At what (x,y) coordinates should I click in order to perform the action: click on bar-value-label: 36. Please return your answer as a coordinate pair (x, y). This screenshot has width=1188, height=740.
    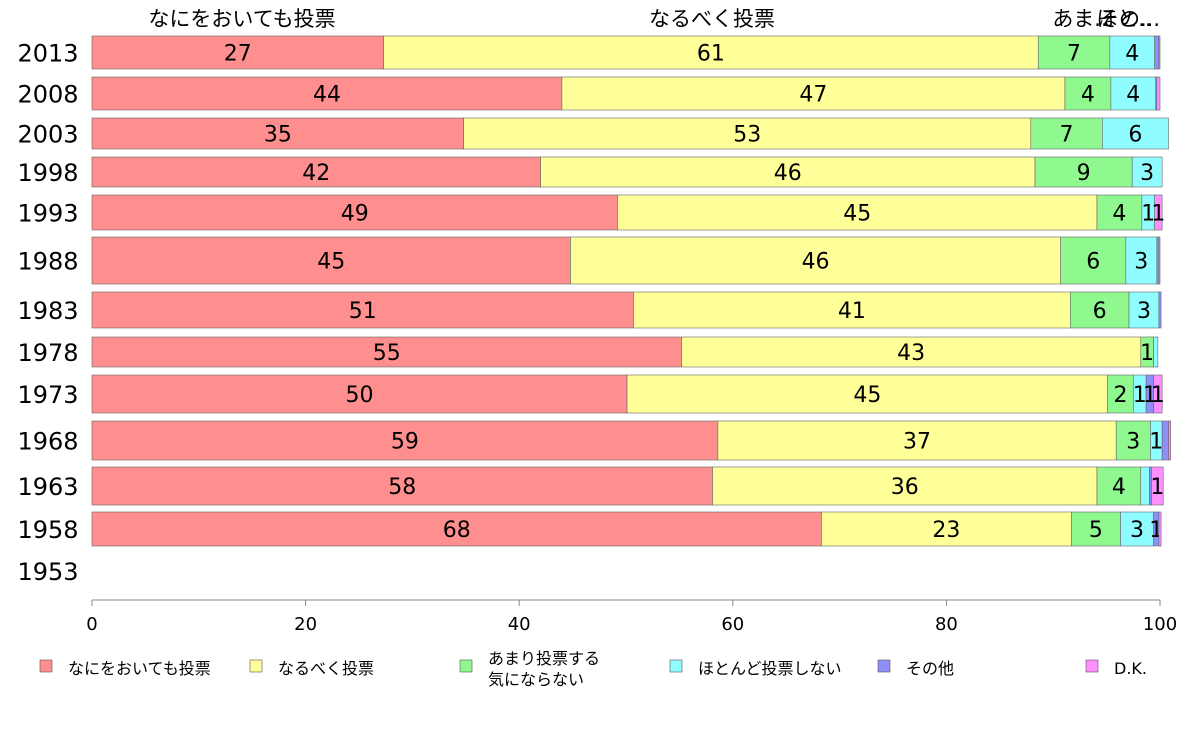
    Looking at the image, I should click on (905, 487).